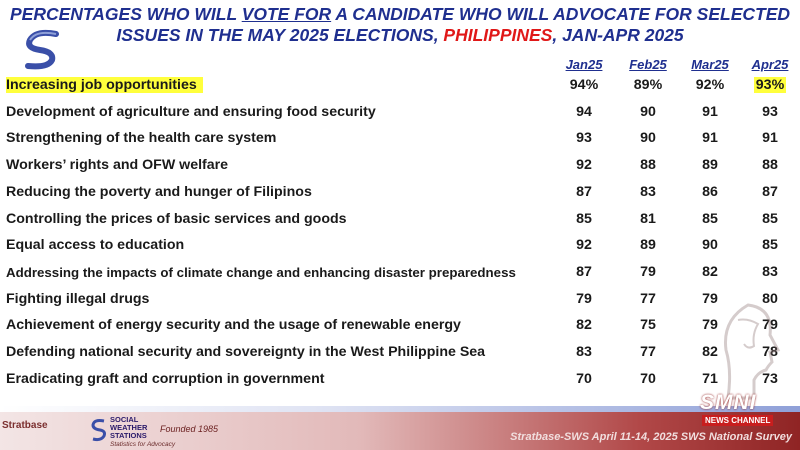  I want to click on row-label: Equal access to education, so click(95, 245).